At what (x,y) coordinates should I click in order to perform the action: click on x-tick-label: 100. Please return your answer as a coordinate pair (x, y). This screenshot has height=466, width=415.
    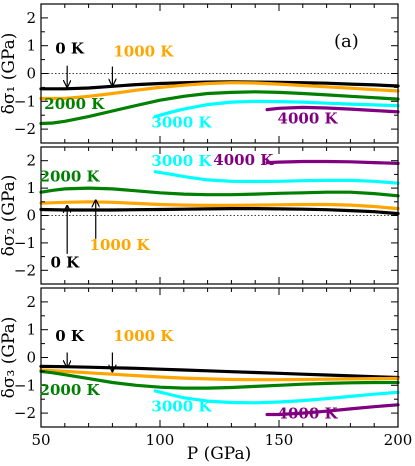
    Looking at the image, I should click on (160, 440).